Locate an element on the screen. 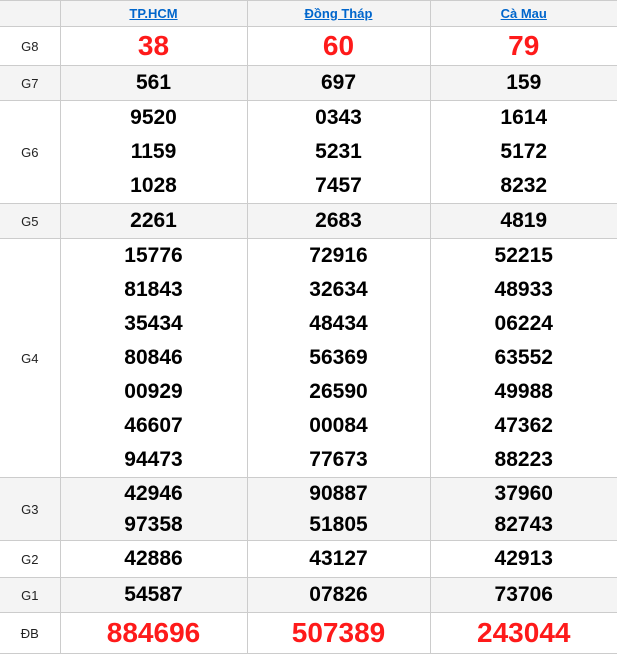  header-cell-dongthap: Đồng Tháp is located at coordinates (338, 14).